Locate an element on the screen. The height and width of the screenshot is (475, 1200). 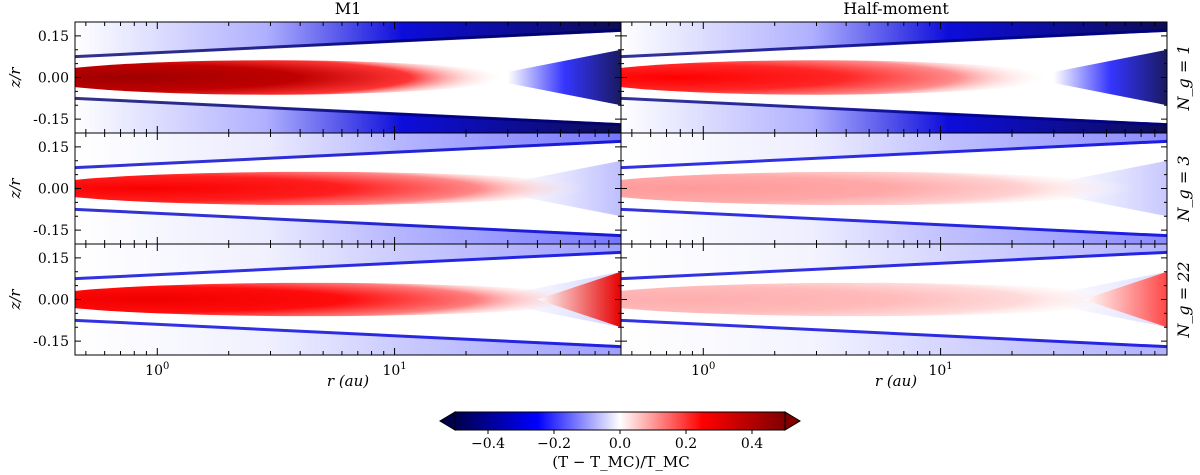
row-label-2: N_g = 3 is located at coordinates (1183, 189).